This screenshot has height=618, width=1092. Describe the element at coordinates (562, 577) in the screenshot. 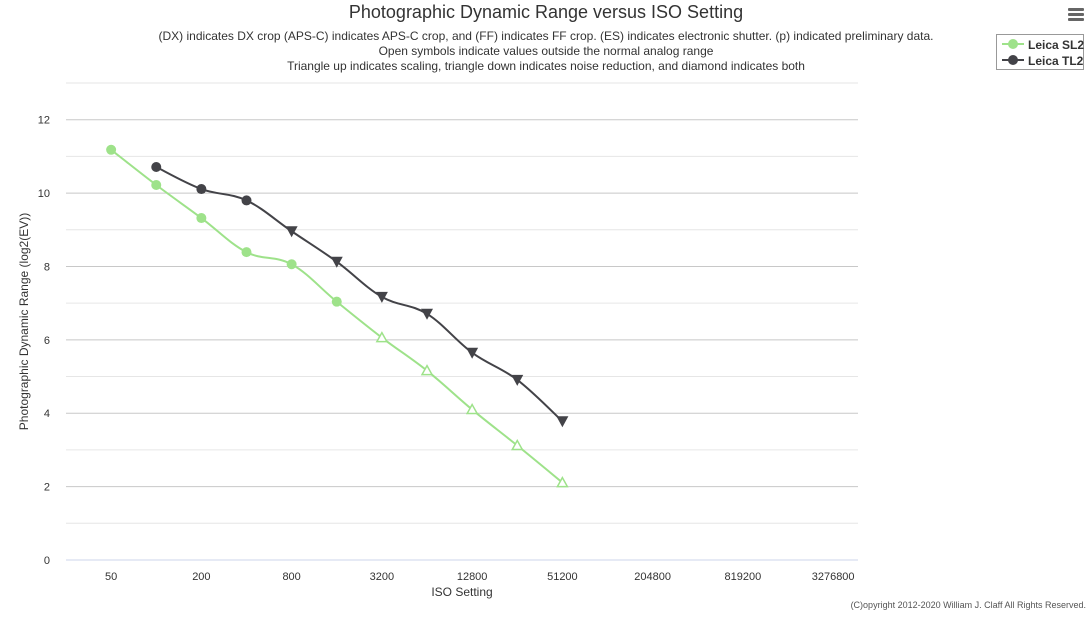

I see `x-tick-label: 51200` at that location.